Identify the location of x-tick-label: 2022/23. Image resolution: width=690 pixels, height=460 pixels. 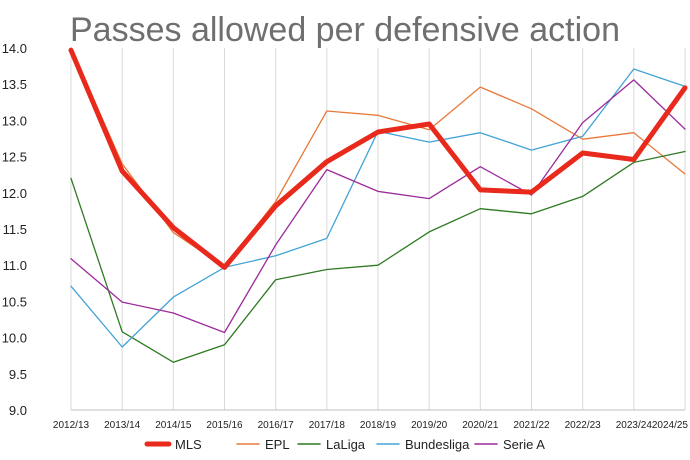
(583, 425).